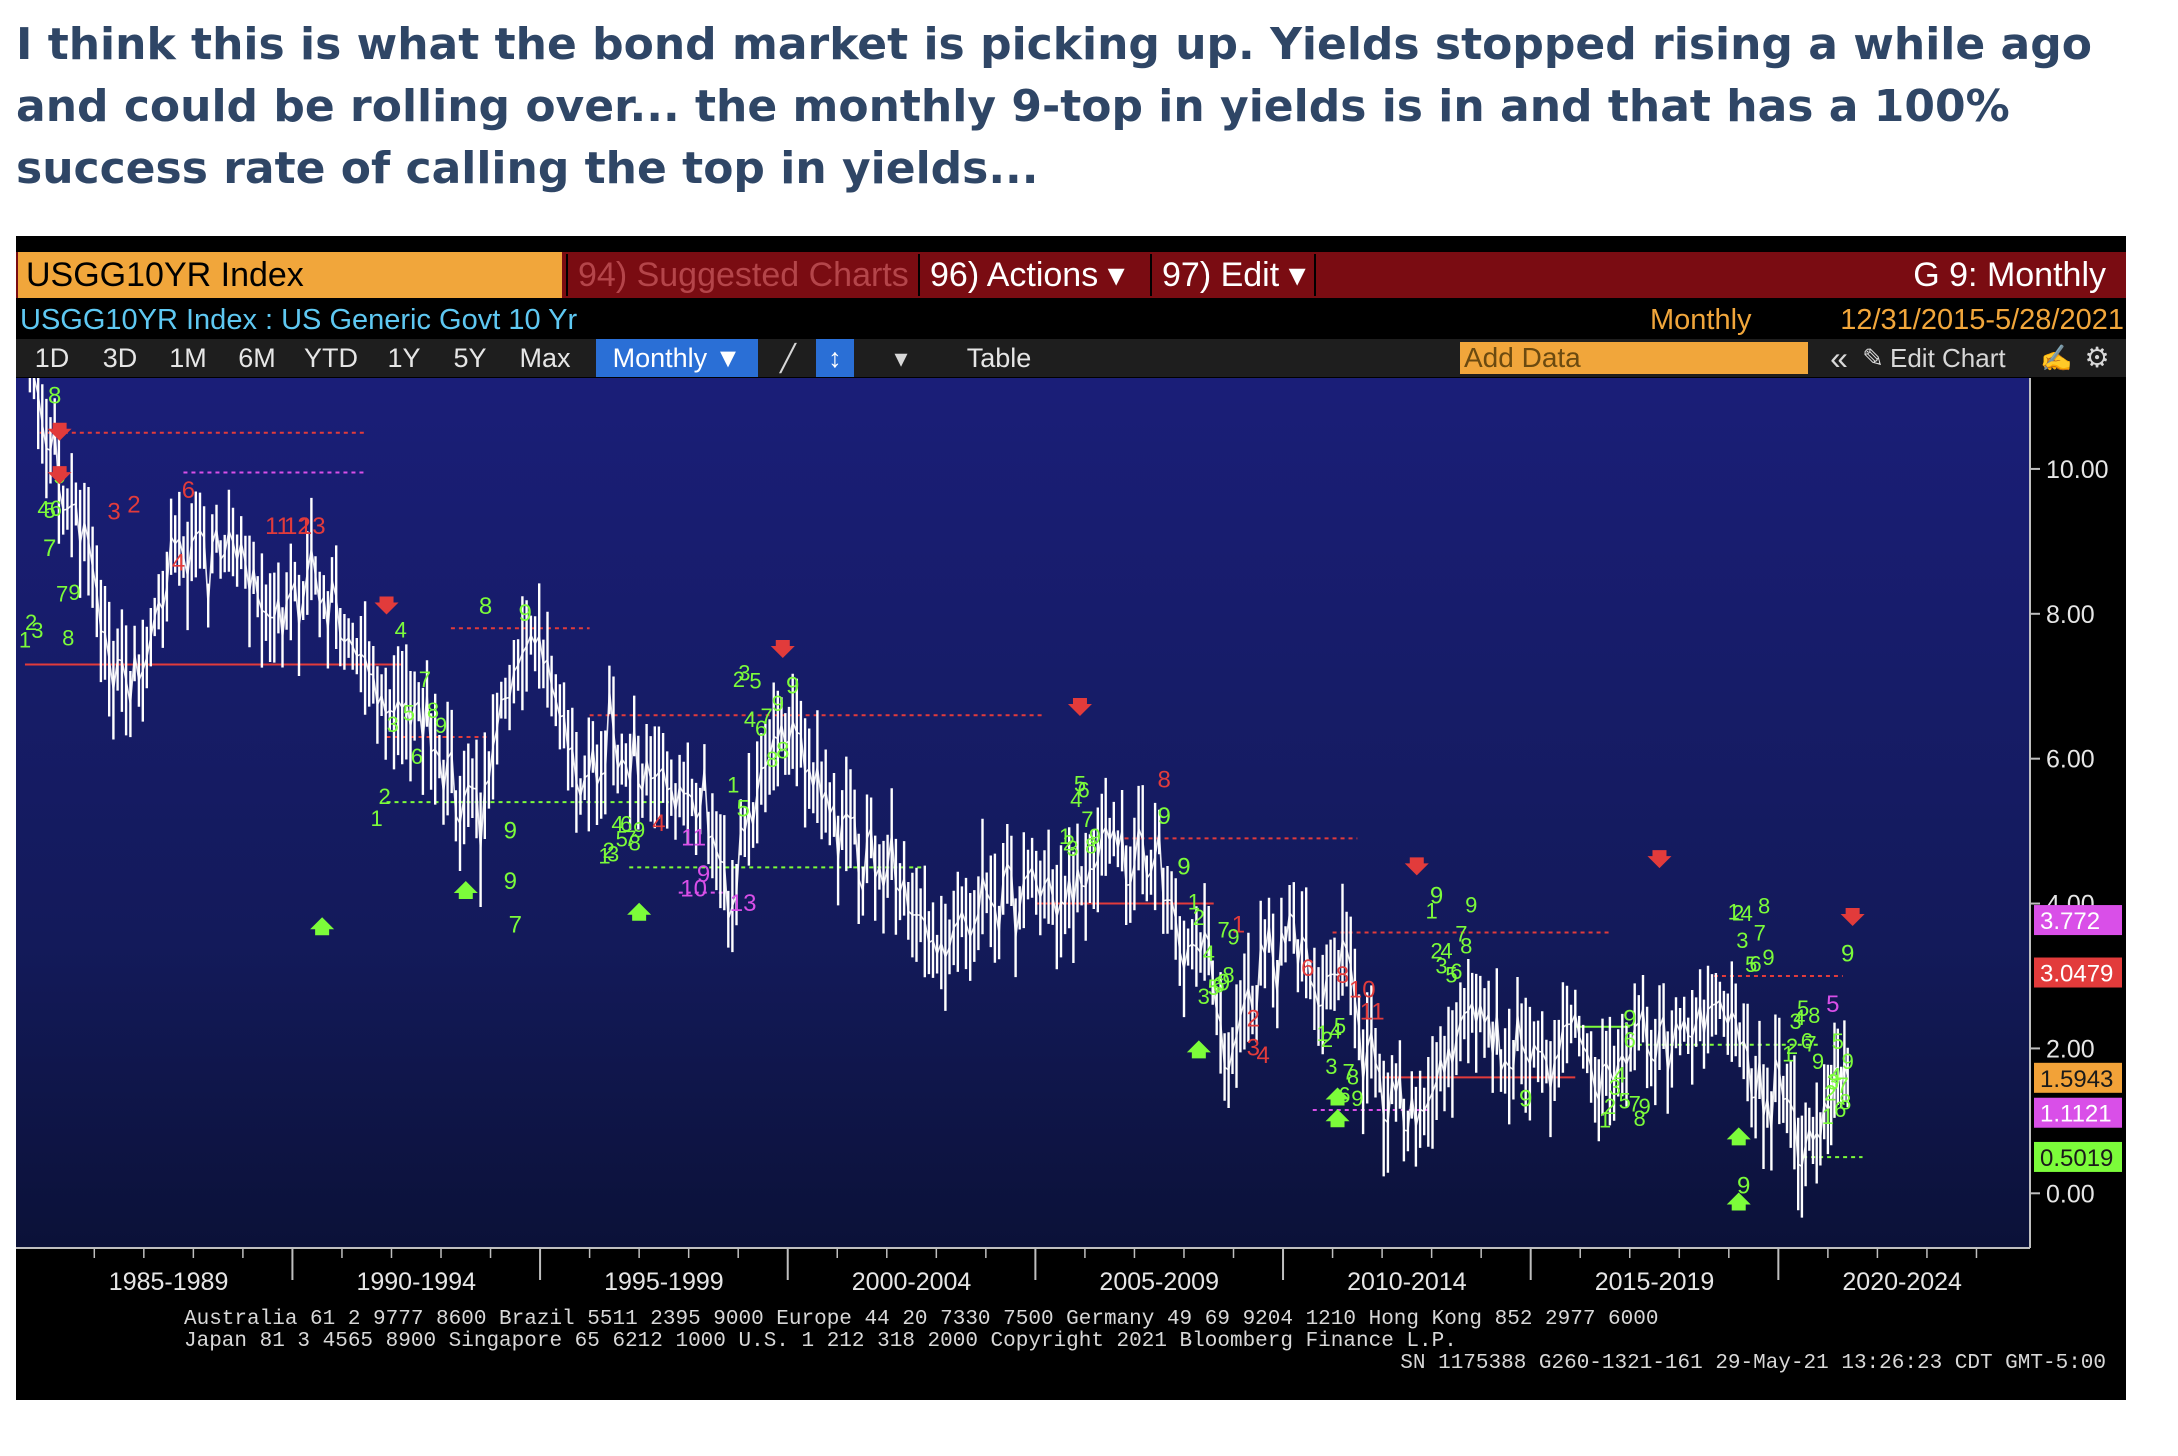 The image size is (2178, 1456). Describe the element at coordinates (331, 358) in the screenshot. I see `range-button-ytd: YTD` at that location.